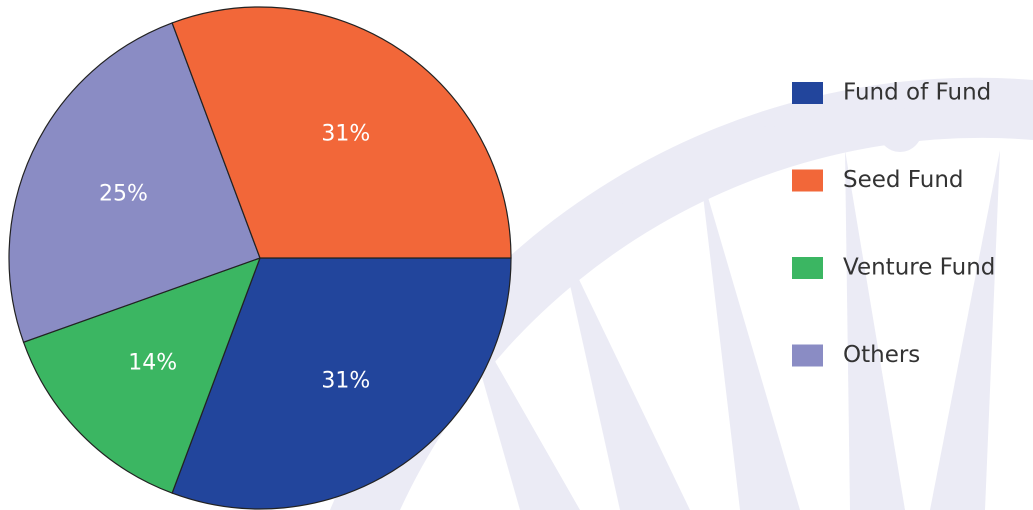  What do you see at coordinates (123, 193) in the screenshot?
I see `slice-label: 25%` at bounding box center [123, 193].